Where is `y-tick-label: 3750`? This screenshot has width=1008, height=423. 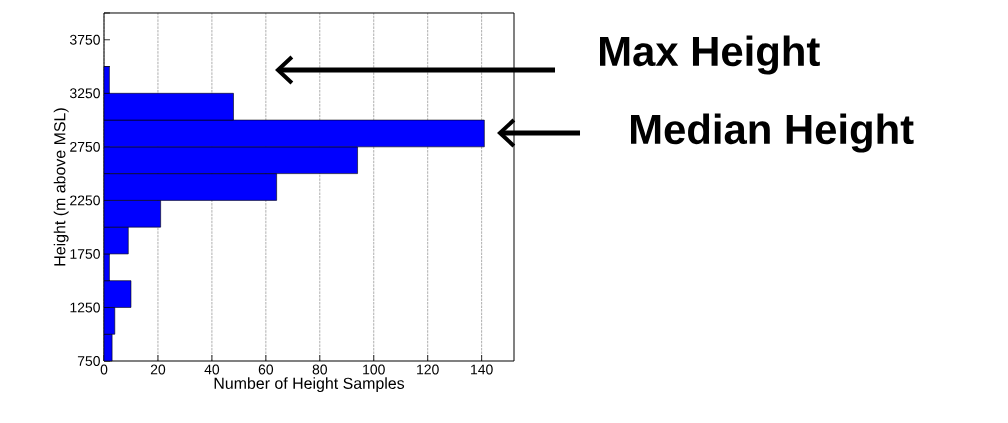 y-tick-label: 3750 is located at coordinates (84, 39).